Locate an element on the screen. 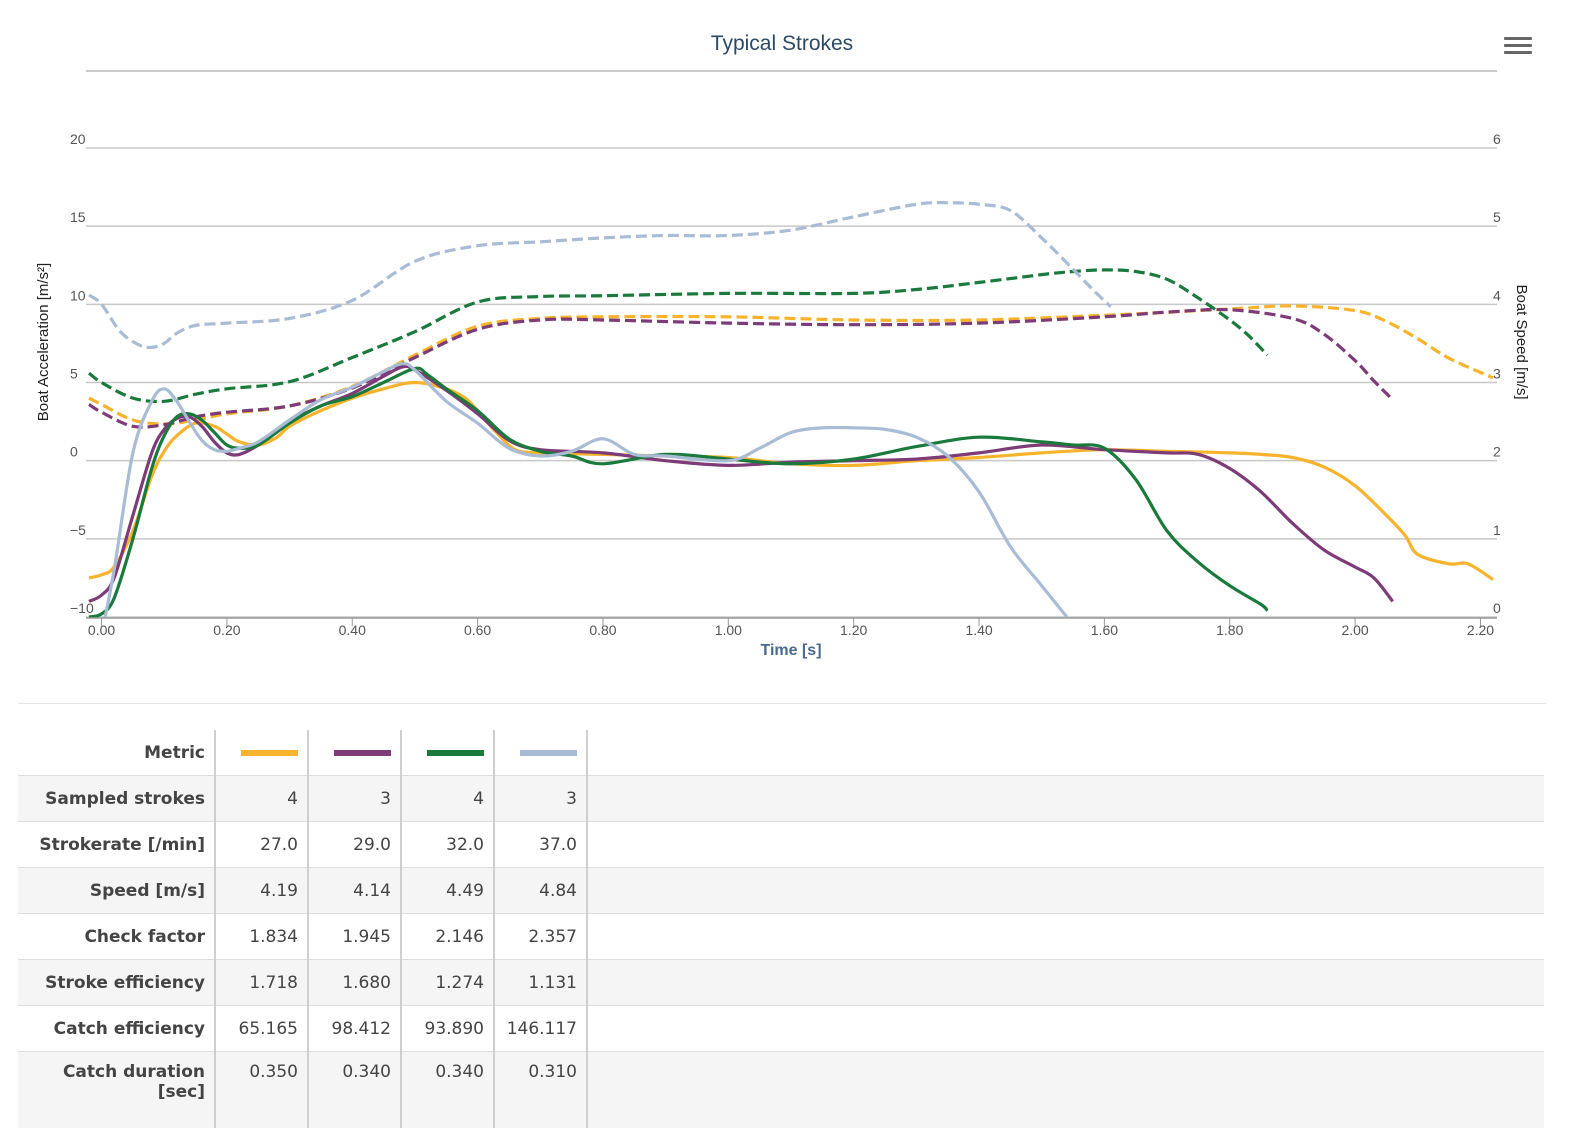 This screenshot has height=1130, width=1584. y-right-tick-label: 6 is located at coordinates (1497, 139).